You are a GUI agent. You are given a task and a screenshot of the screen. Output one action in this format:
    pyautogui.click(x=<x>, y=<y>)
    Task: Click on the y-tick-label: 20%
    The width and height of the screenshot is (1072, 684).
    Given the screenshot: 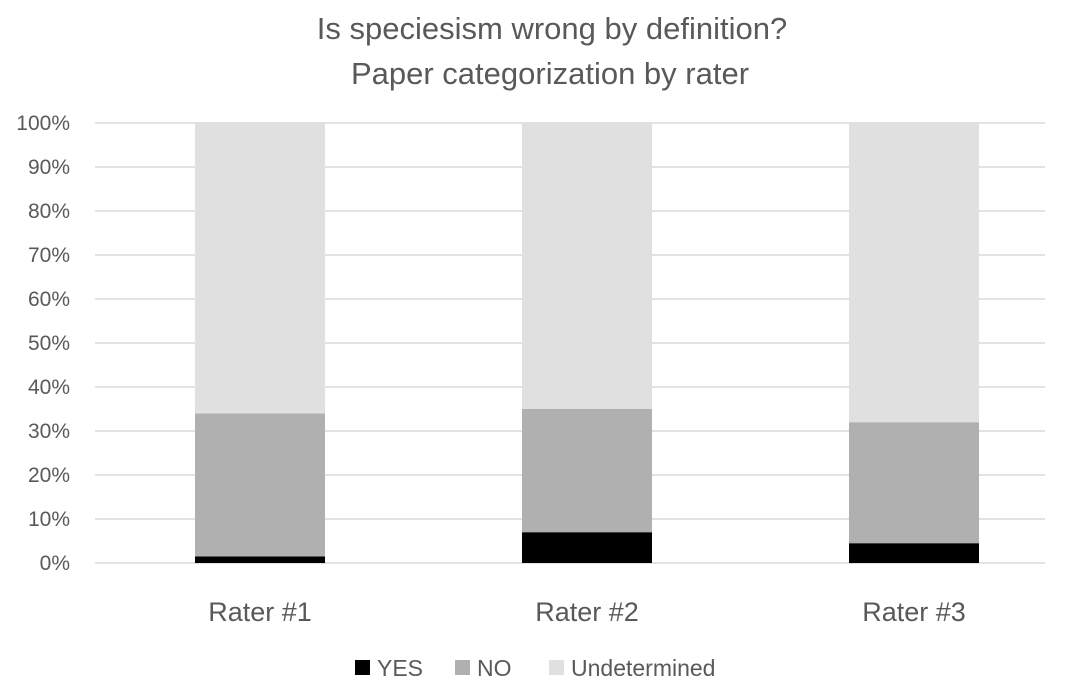 What is the action you would take?
    pyautogui.click(x=49, y=475)
    